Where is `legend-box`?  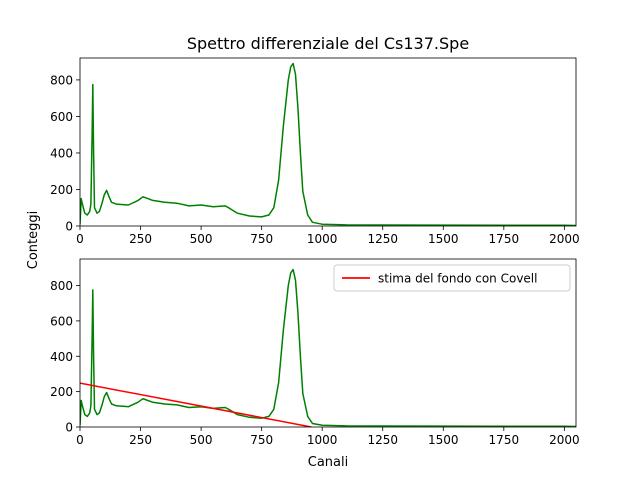
legend-box is located at coordinates (452, 278).